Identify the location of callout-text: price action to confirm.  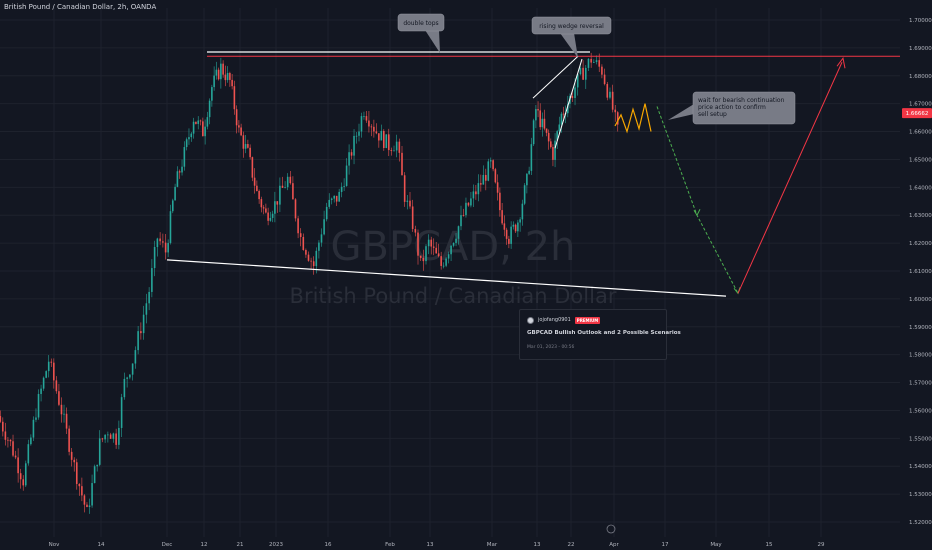
(732, 107).